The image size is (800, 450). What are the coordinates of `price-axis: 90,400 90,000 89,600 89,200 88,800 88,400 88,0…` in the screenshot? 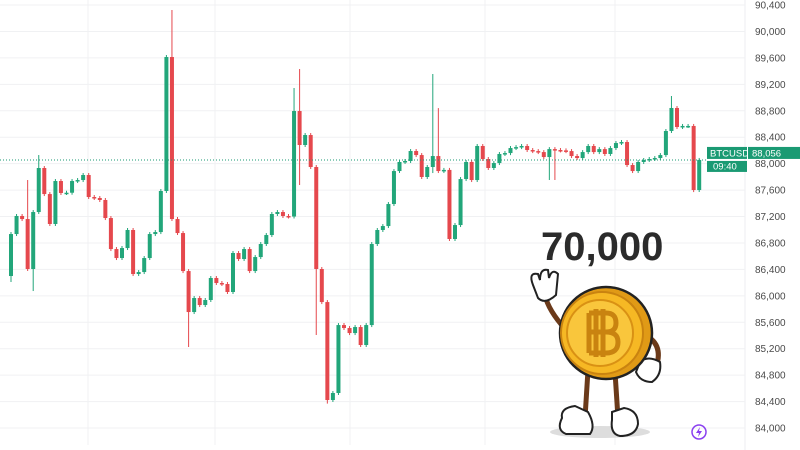 It's located at (770, 218).